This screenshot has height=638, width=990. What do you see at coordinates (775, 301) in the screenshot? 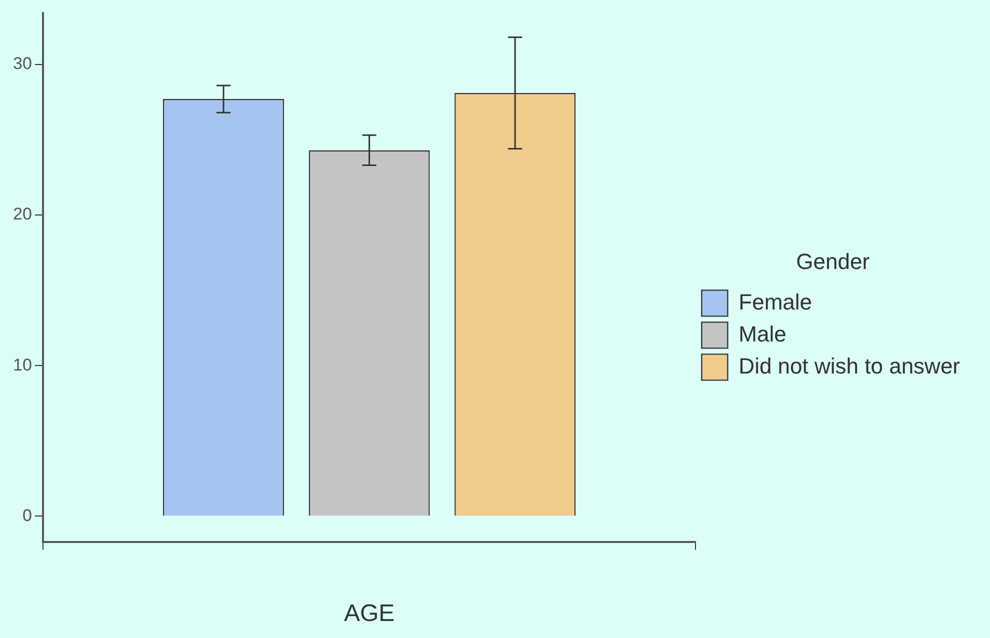
I see `legend-label: Female` at bounding box center [775, 301].